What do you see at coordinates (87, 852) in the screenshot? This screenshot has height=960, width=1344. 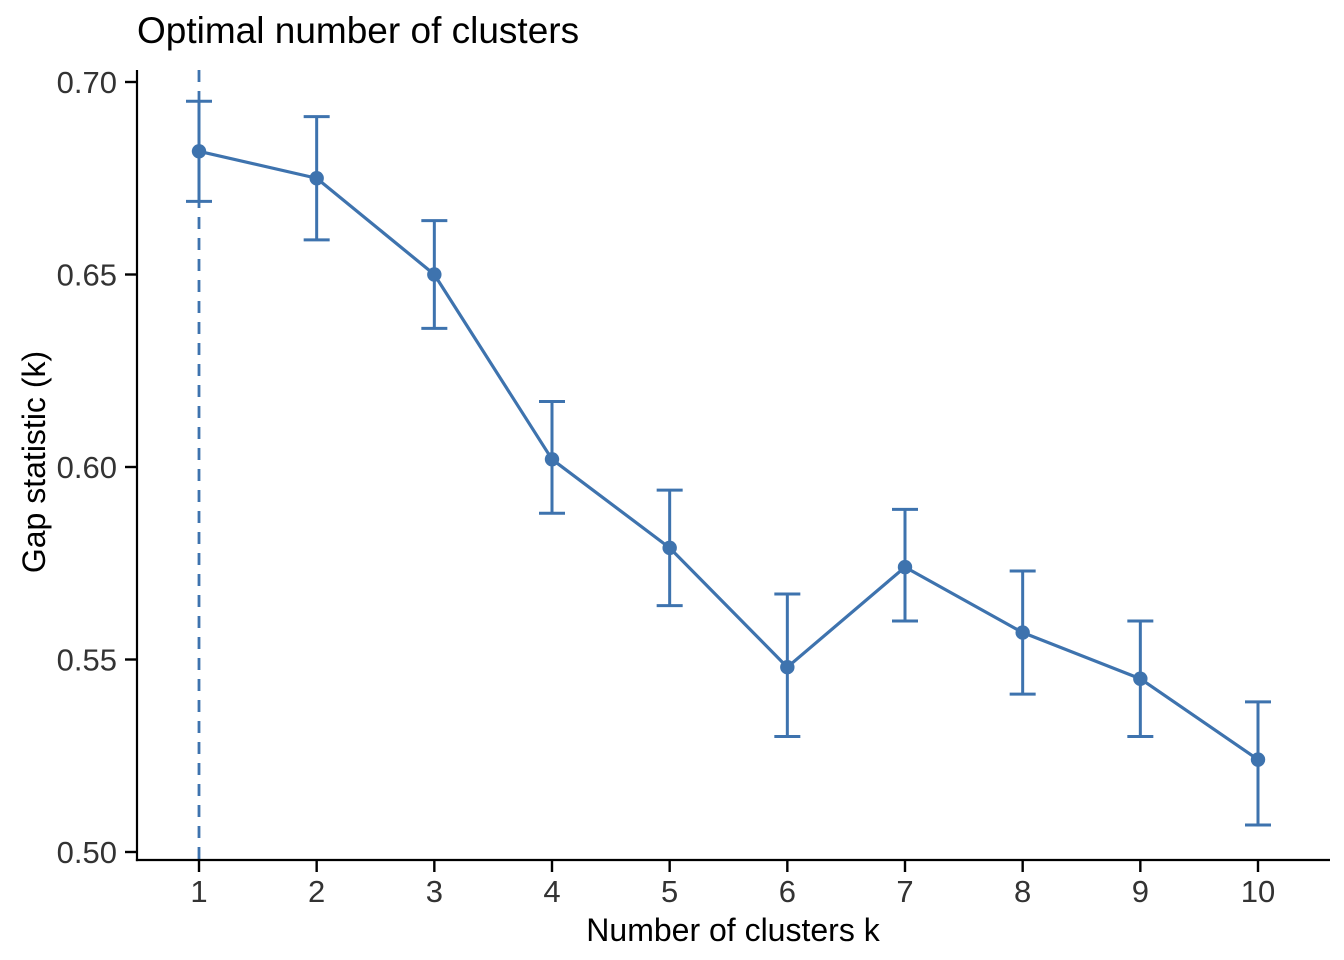 I see `y-tick-label: 0.50` at bounding box center [87, 852].